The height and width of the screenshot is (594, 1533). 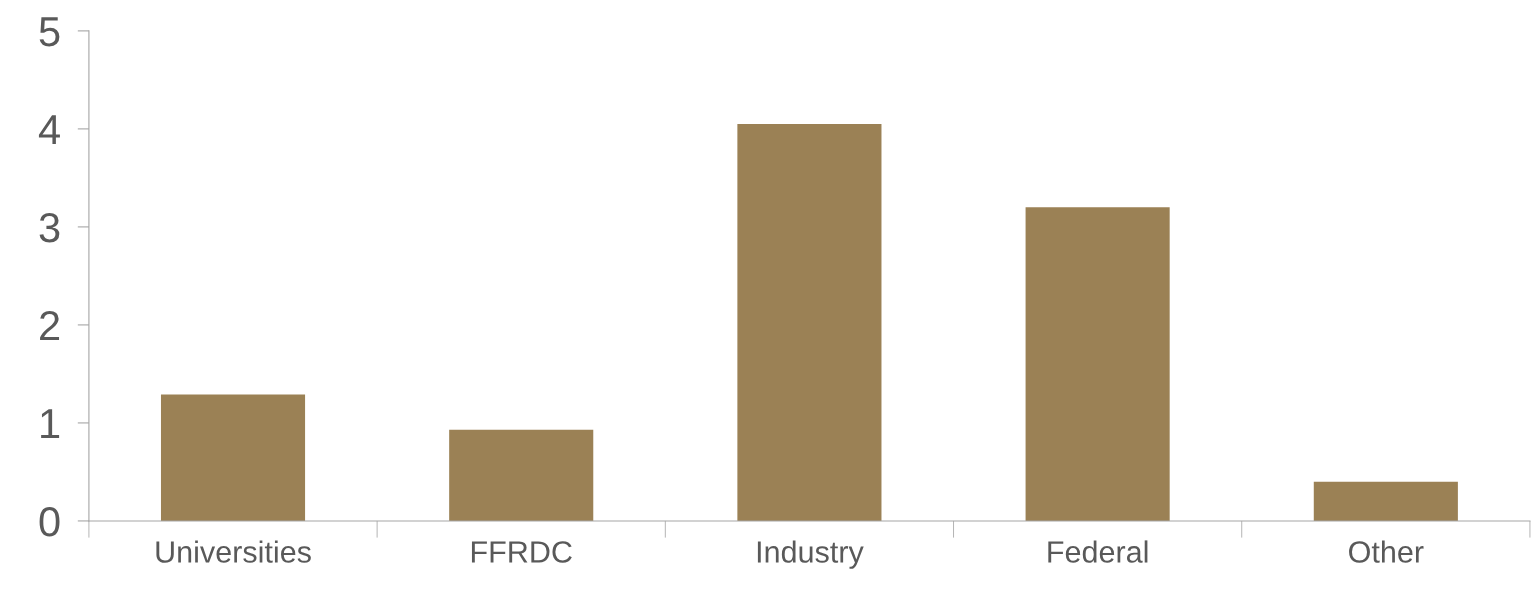 I want to click on x-tick-label: Industry, so click(x=810, y=554).